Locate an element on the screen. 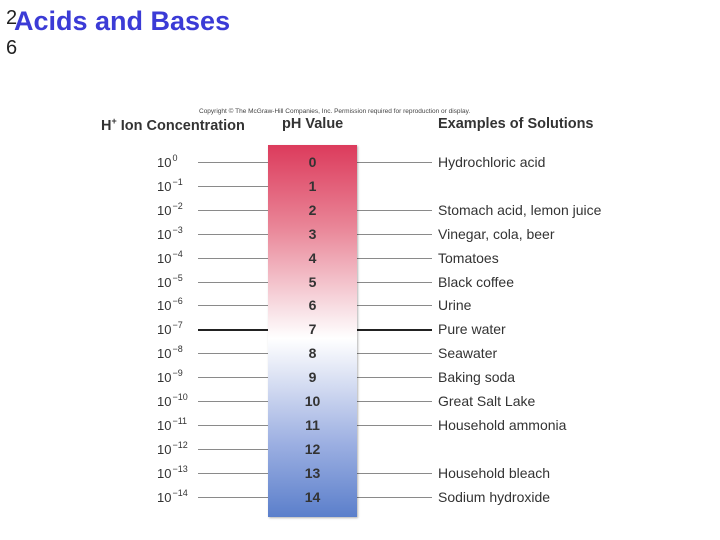 The image size is (720, 540). concentration-label: 10−2 is located at coordinates (170, 209).